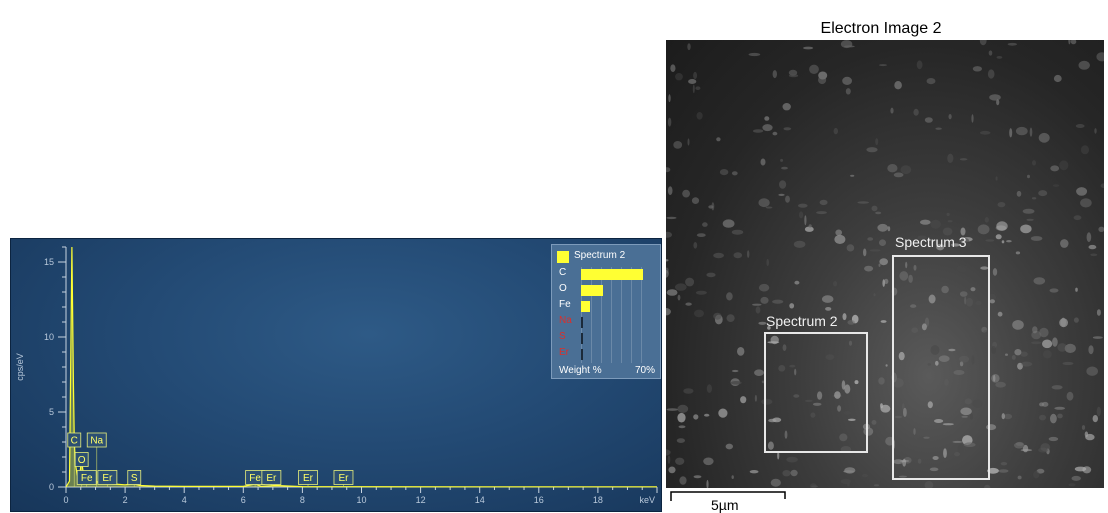 The image size is (1108, 513). Describe the element at coordinates (20, 367) in the screenshot. I see `y-axis-label: cps/eV` at that location.